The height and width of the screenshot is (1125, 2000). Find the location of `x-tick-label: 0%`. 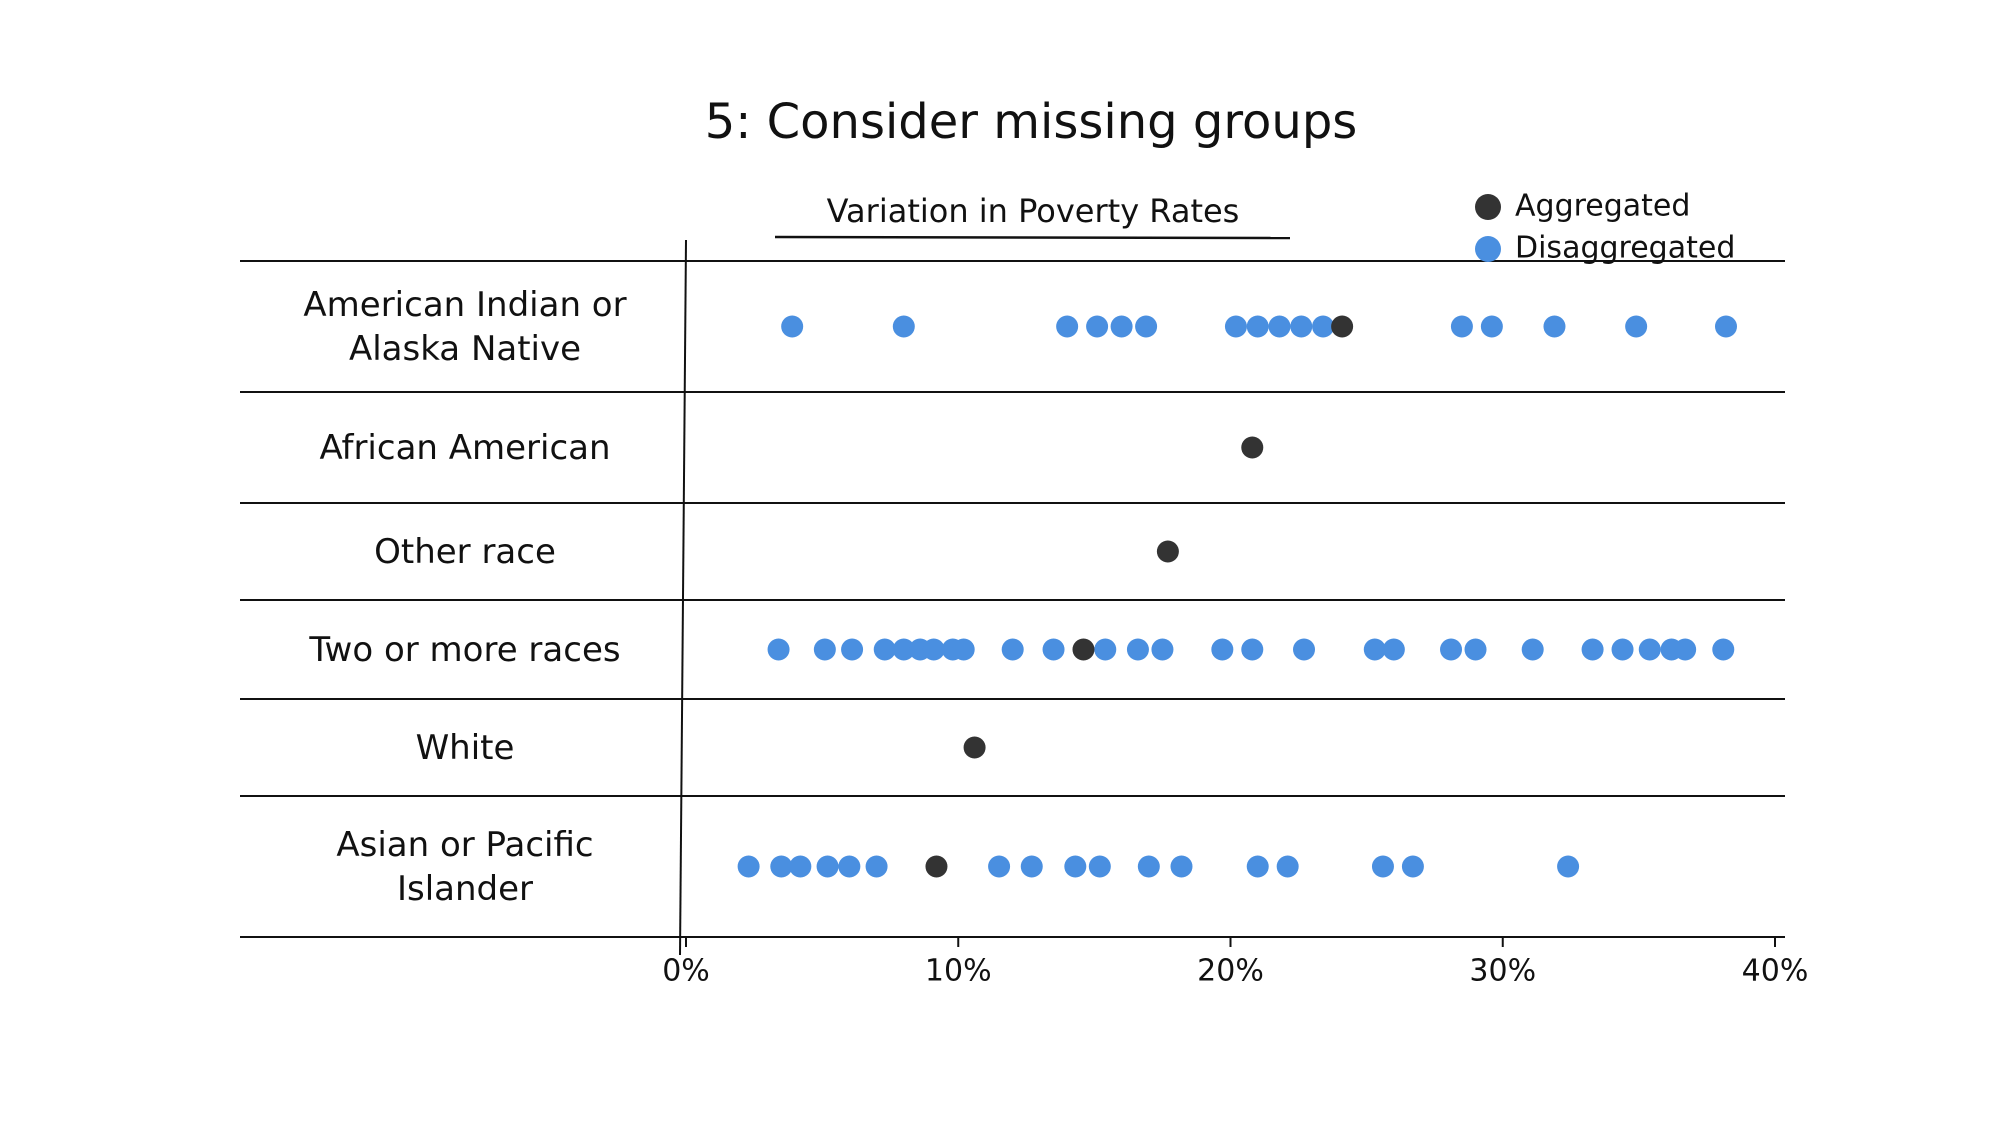

x-tick-label: 0% is located at coordinates (686, 971).